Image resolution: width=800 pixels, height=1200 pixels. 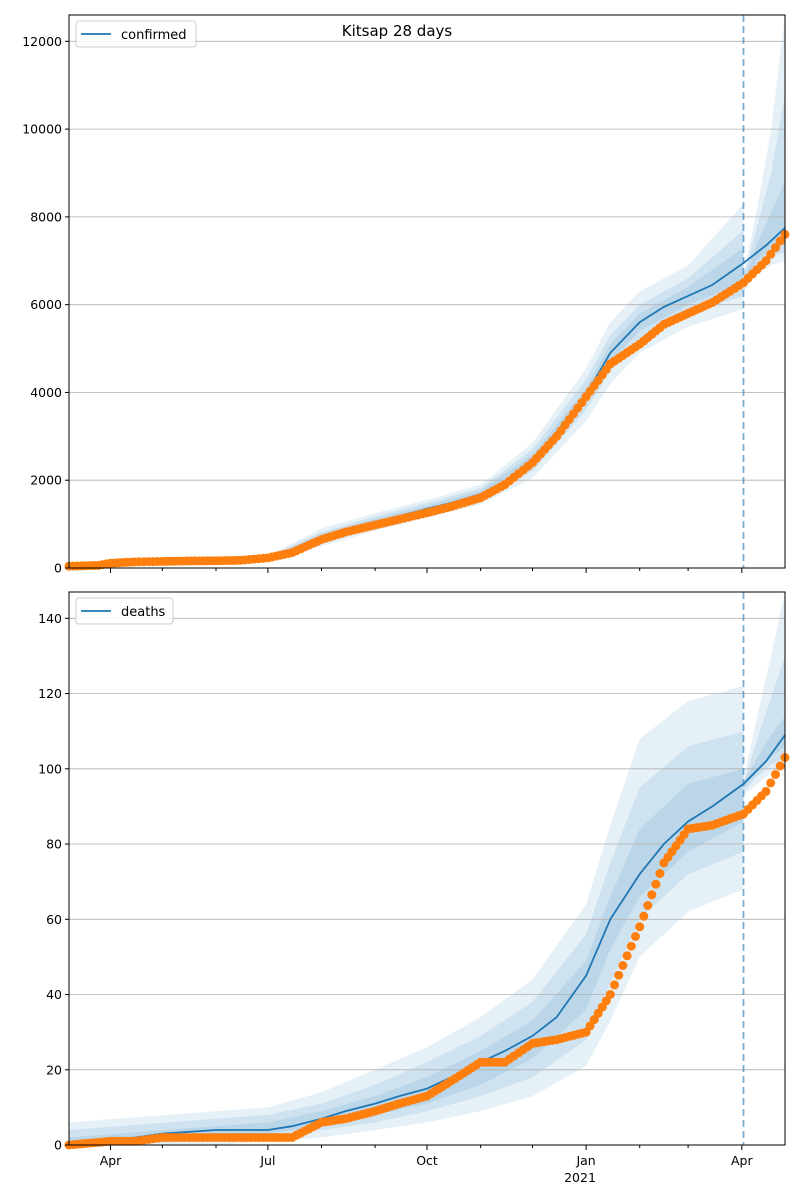 What do you see at coordinates (426, 570) in the screenshot?
I see `x-ticks` at bounding box center [426, 570].